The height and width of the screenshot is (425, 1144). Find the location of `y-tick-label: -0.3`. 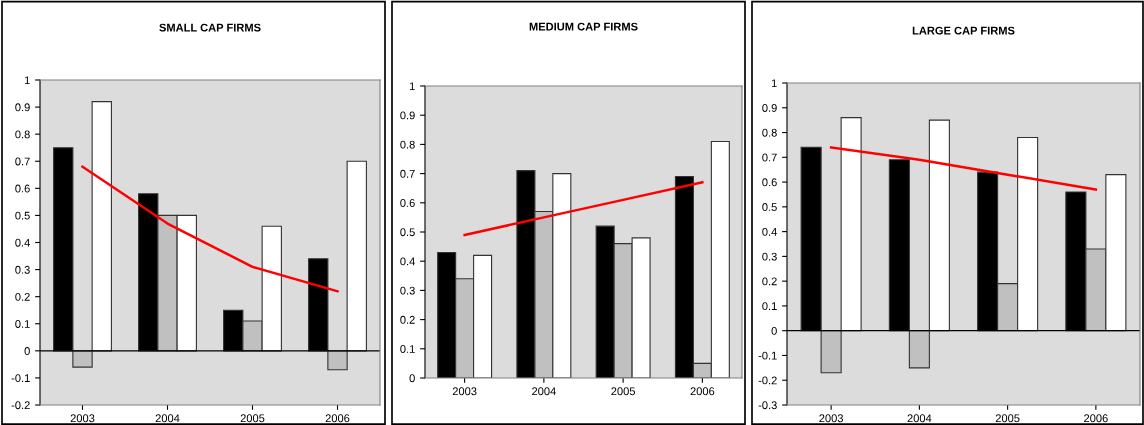

y-tick-label: -0.3 is located at coordinates (767, 405).